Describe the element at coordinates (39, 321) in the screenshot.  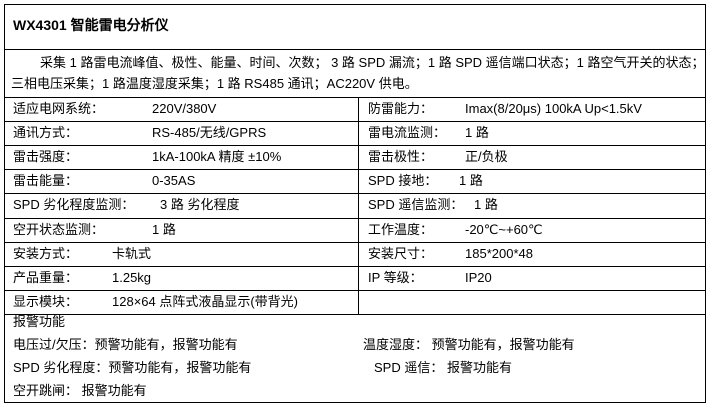
I see `alarm-heading: 报警功能` at that location.